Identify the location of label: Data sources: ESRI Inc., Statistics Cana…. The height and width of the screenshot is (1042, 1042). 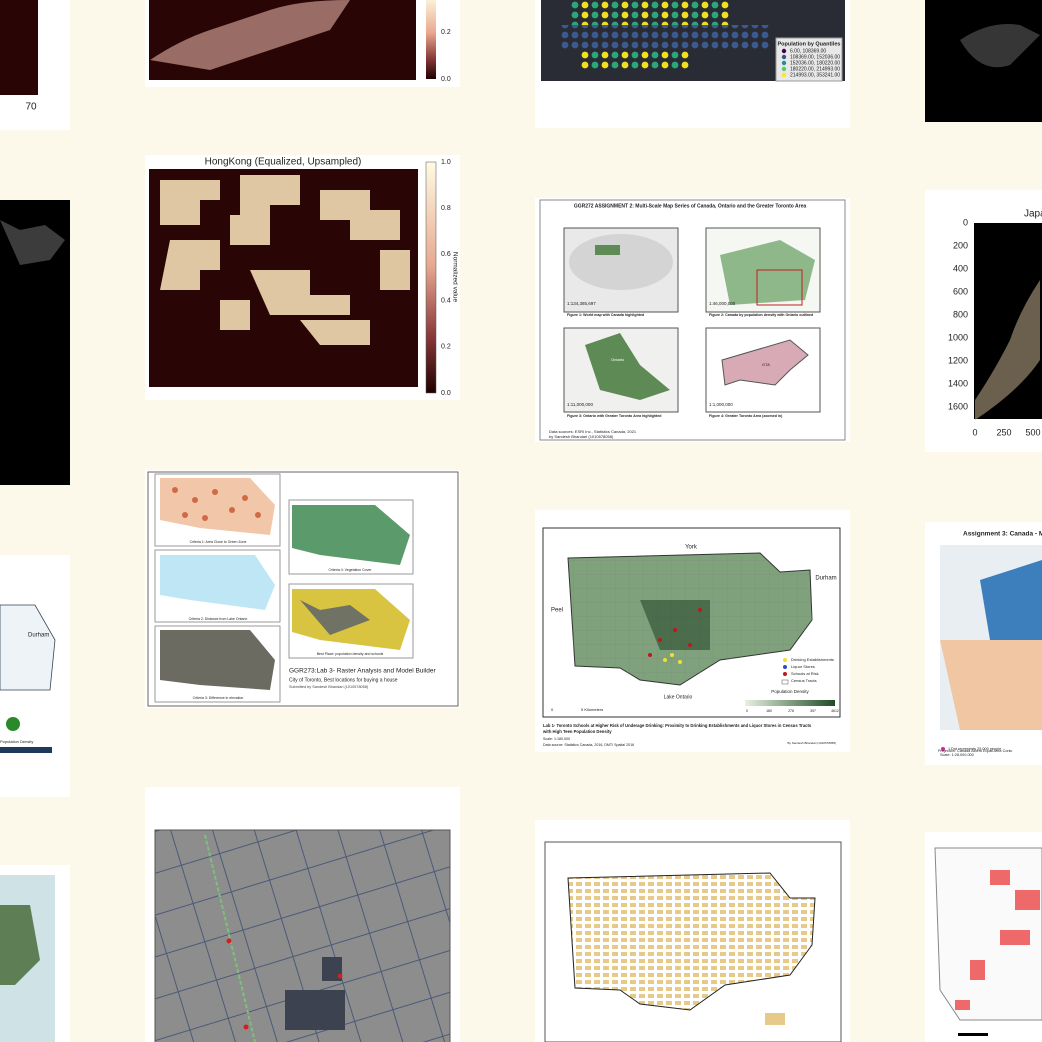
(593, 431).